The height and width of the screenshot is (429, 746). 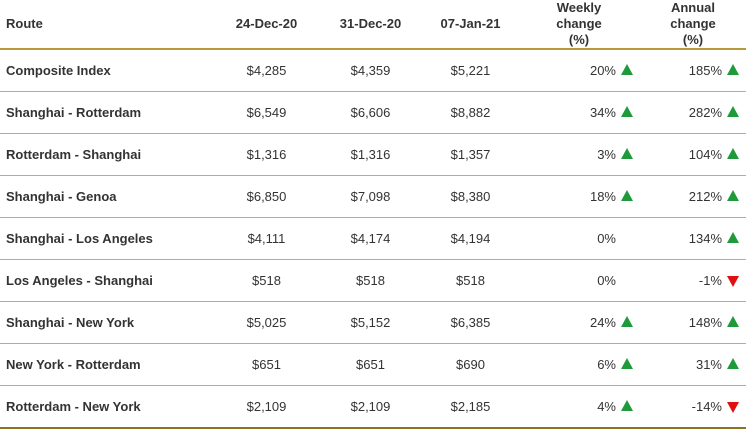 What do you see at coordinates (602, 70) in the screenshot?
I see `change-value: 20%` at bounding box center [602, 70].